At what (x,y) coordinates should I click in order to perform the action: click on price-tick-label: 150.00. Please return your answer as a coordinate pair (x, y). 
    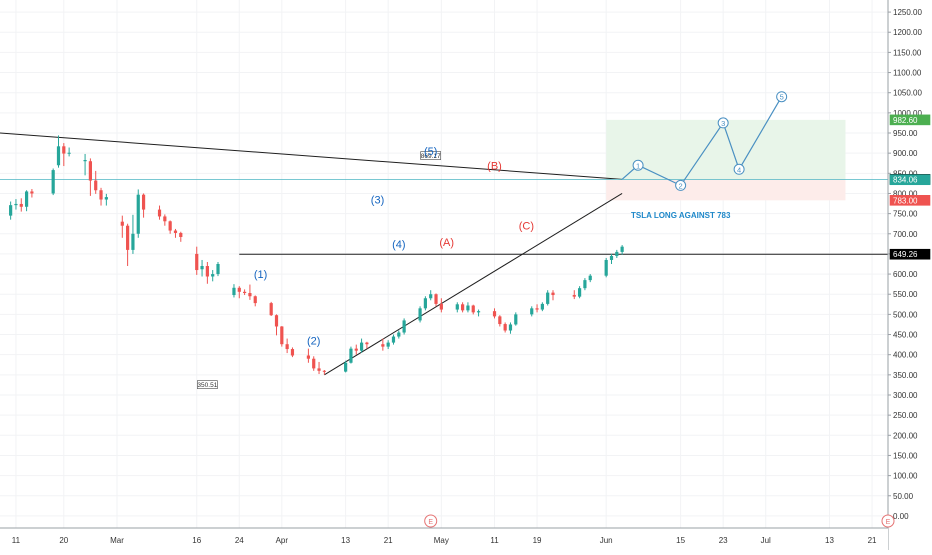
    Looking at the image, I should click on (905, 455).